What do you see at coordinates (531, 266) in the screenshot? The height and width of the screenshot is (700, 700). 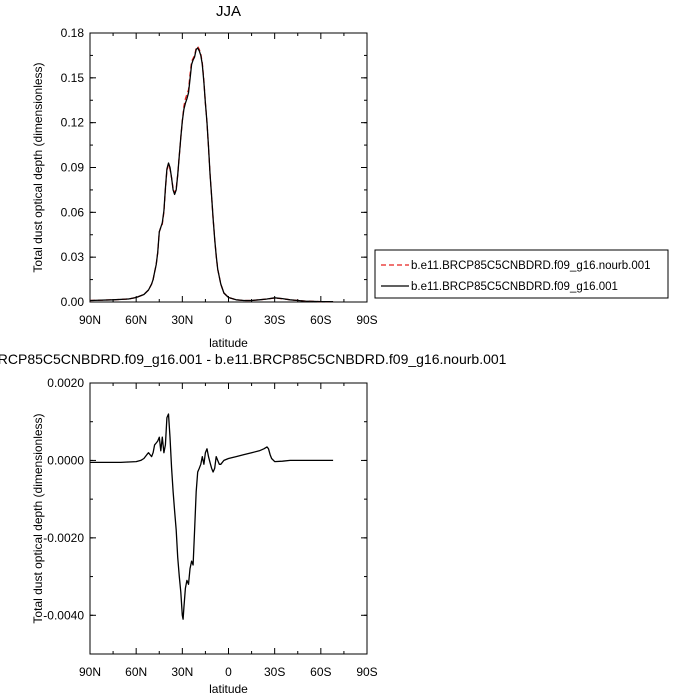 I see `legend-label-1: b.e11.BRCP85C5CNBDRD.f09_g16.nourb.001` at bounding box center [531, 266].